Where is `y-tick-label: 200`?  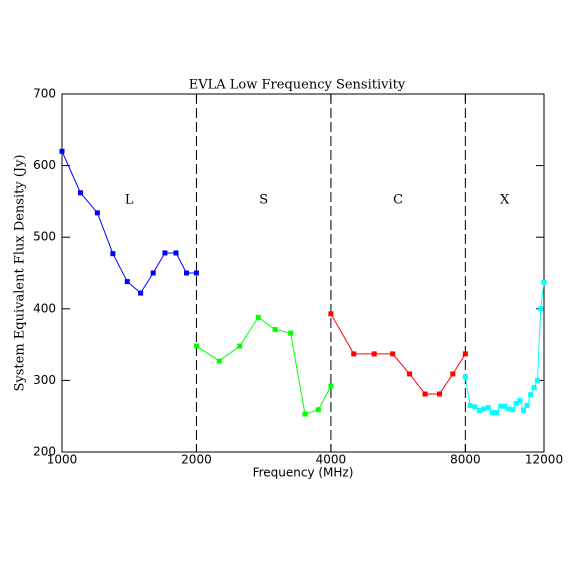
y-tick-label: 200 is located at coordinates (44, 452).